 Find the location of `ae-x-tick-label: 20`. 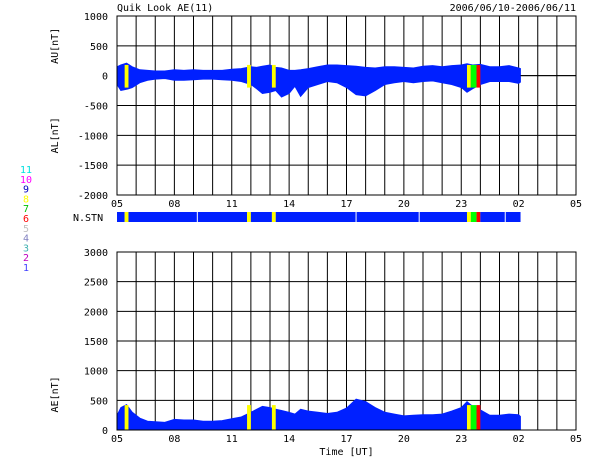

ae-x-tick-label: 20 is located at coordinates (404, 439).